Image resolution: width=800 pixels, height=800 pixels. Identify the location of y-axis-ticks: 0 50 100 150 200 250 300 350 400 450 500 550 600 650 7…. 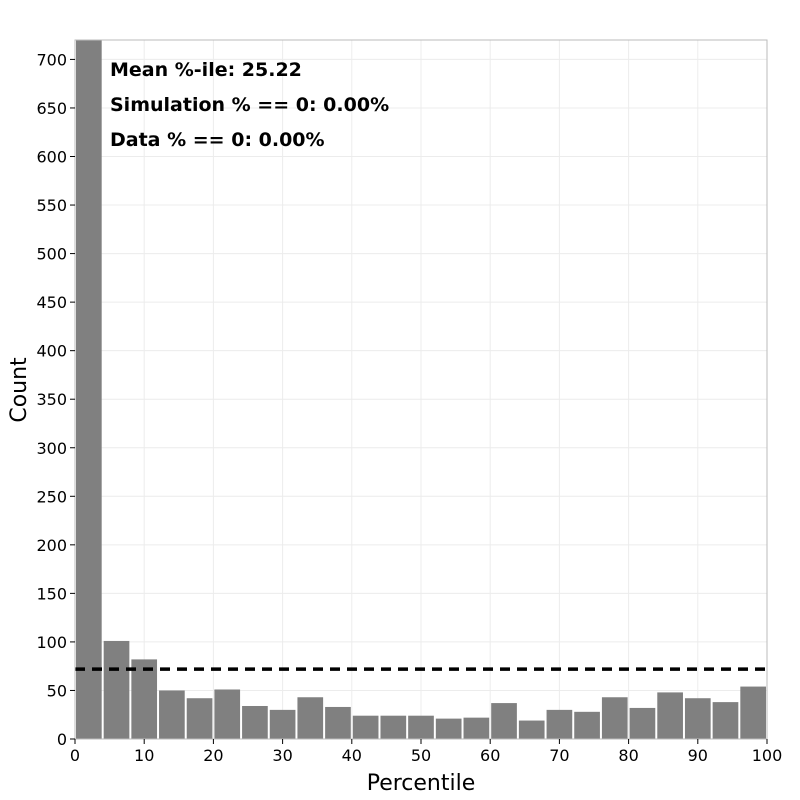
(55, 399).